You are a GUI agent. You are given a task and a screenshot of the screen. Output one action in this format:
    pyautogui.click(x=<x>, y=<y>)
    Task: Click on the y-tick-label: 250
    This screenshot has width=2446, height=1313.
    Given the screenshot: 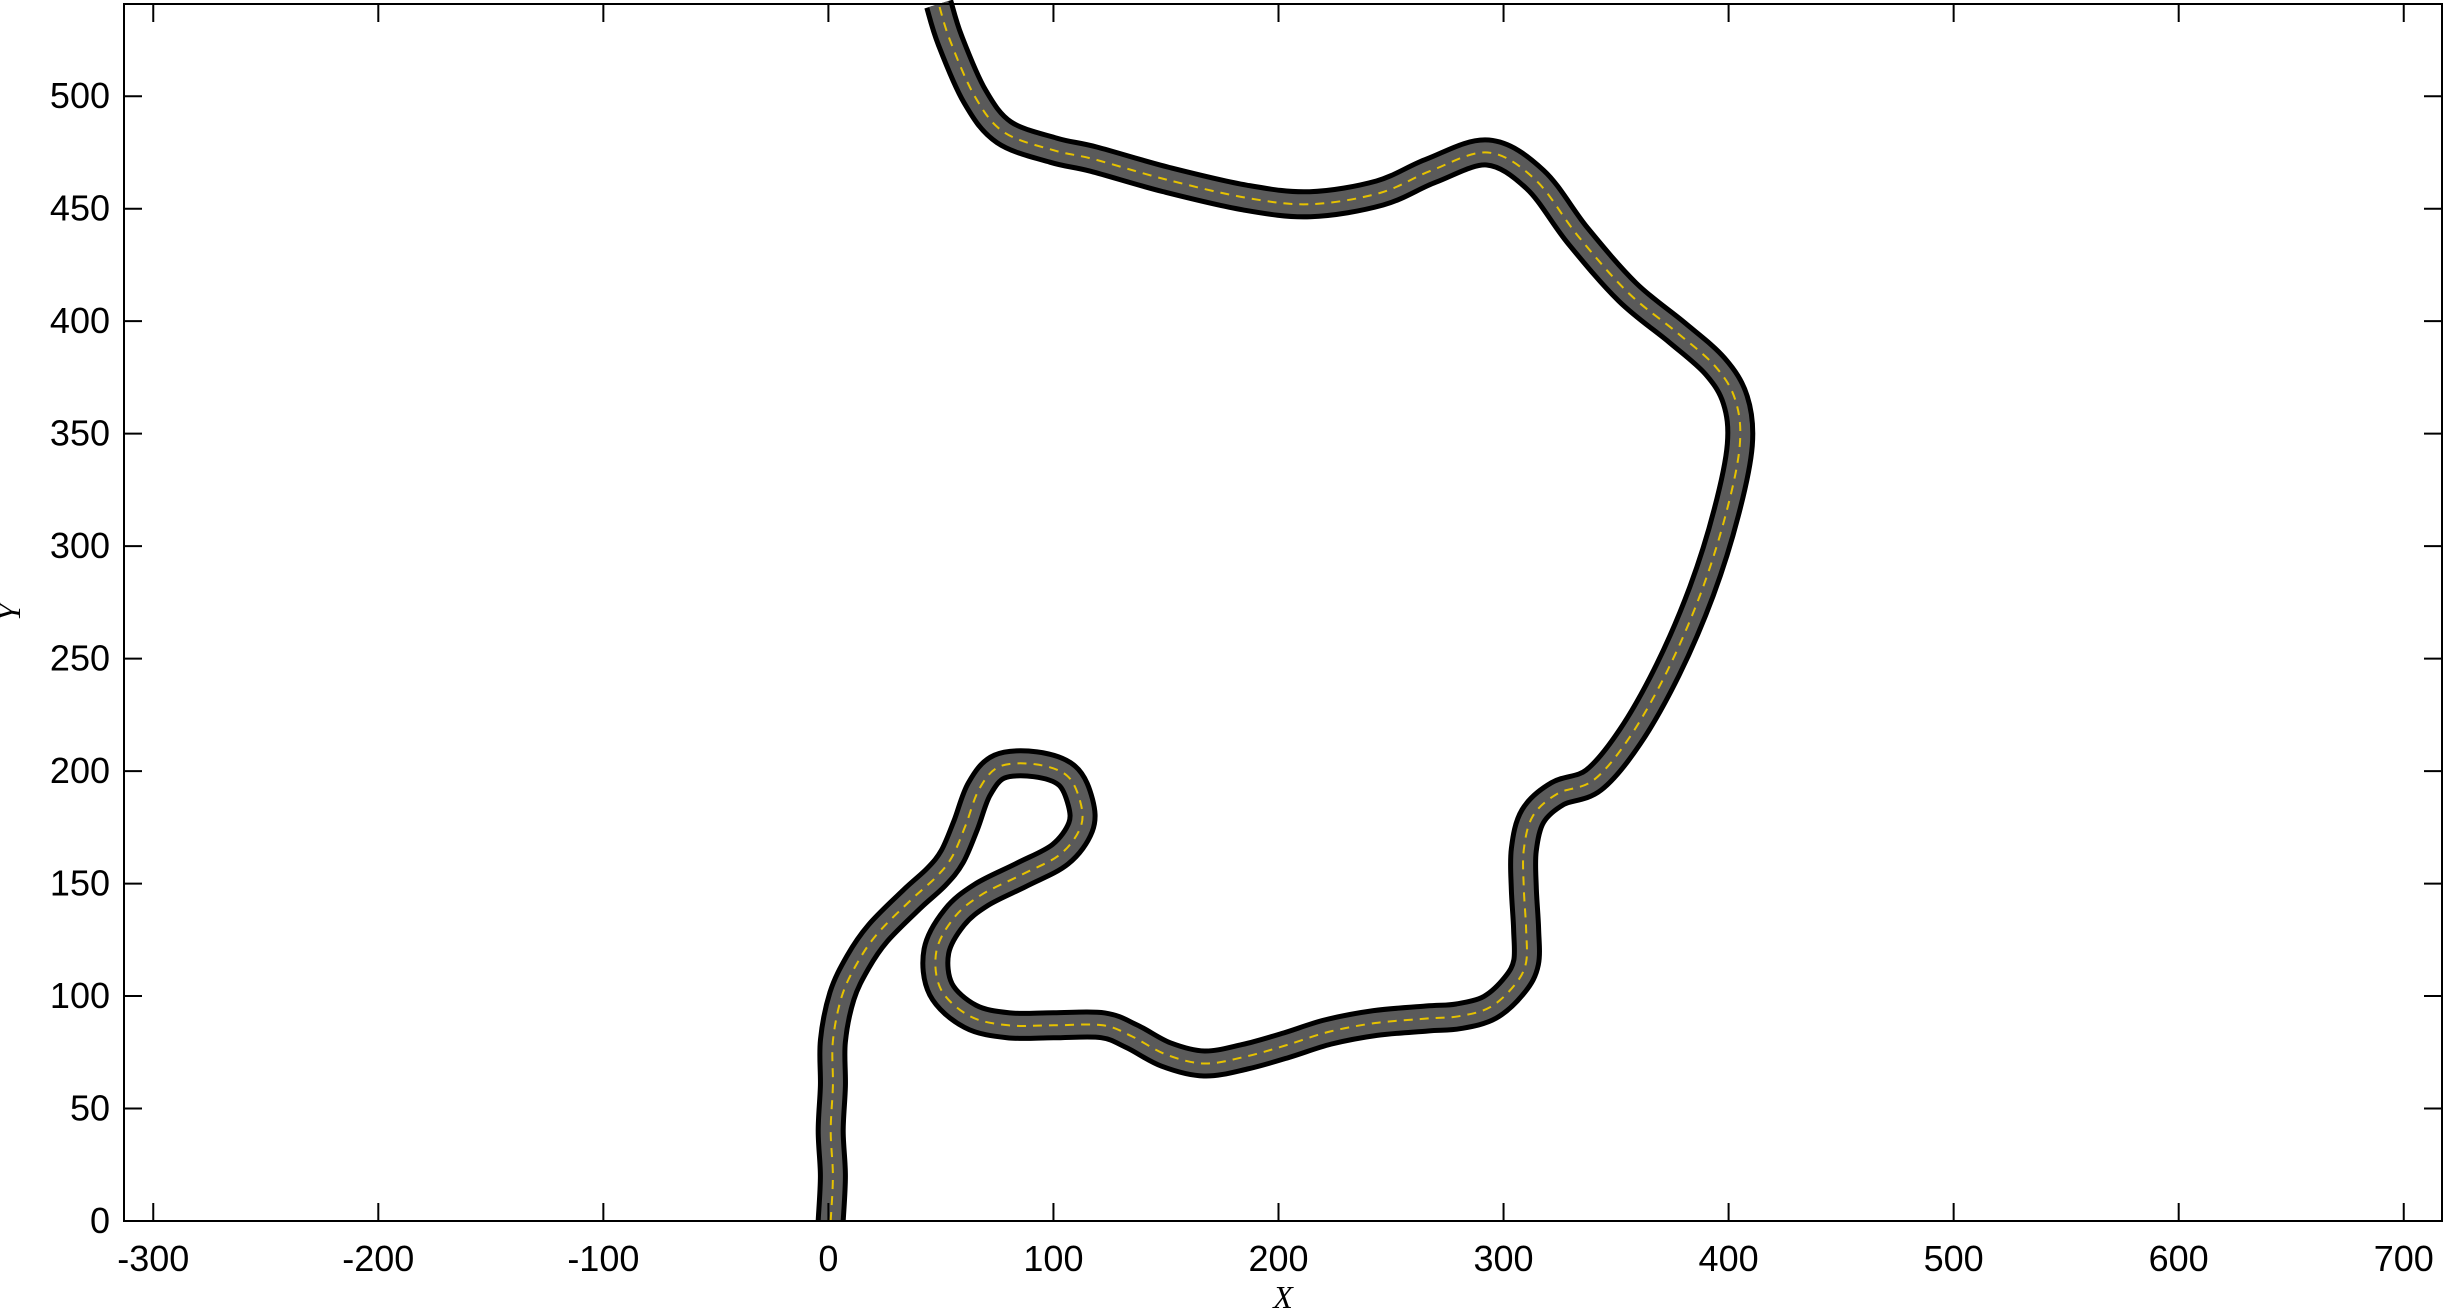 What is the action you would take?
    pyautogui.click(x=80, y=658)
    